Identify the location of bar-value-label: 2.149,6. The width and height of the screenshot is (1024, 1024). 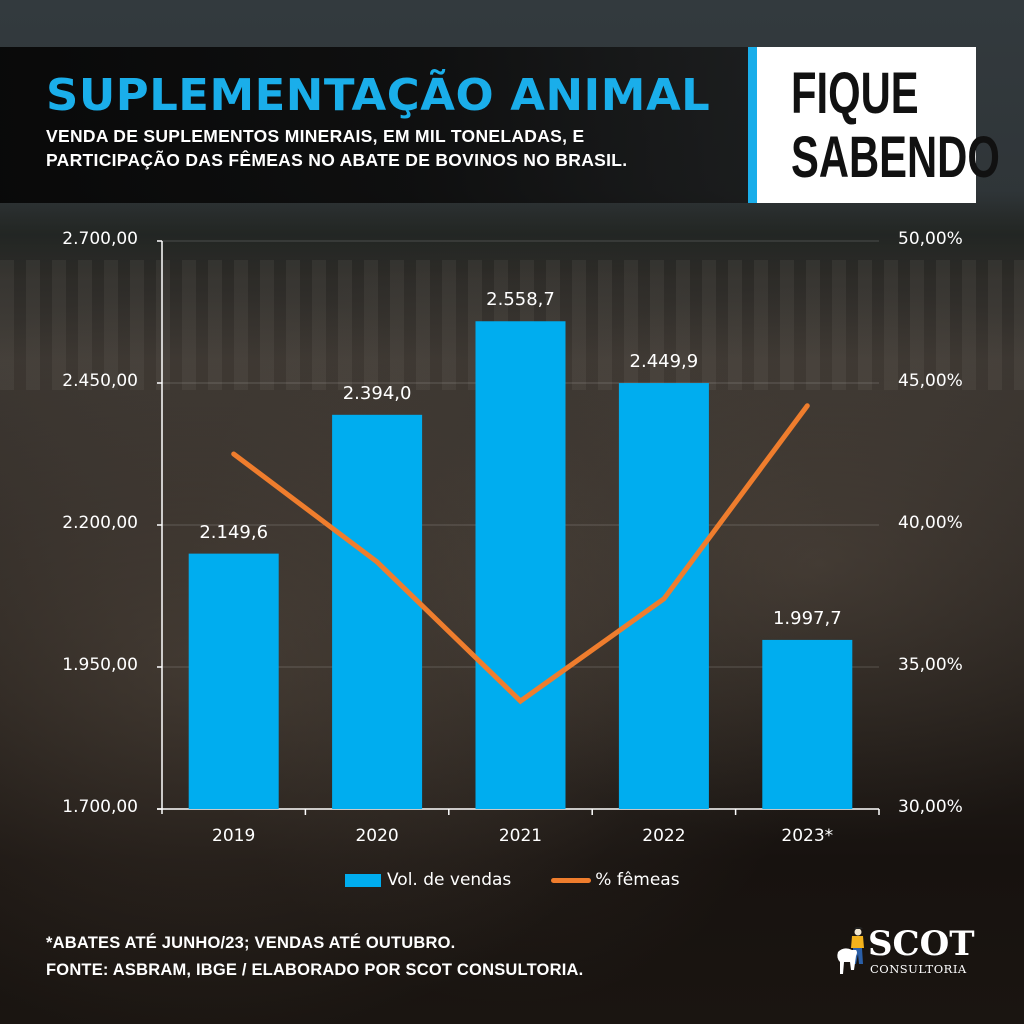
(234, 532).